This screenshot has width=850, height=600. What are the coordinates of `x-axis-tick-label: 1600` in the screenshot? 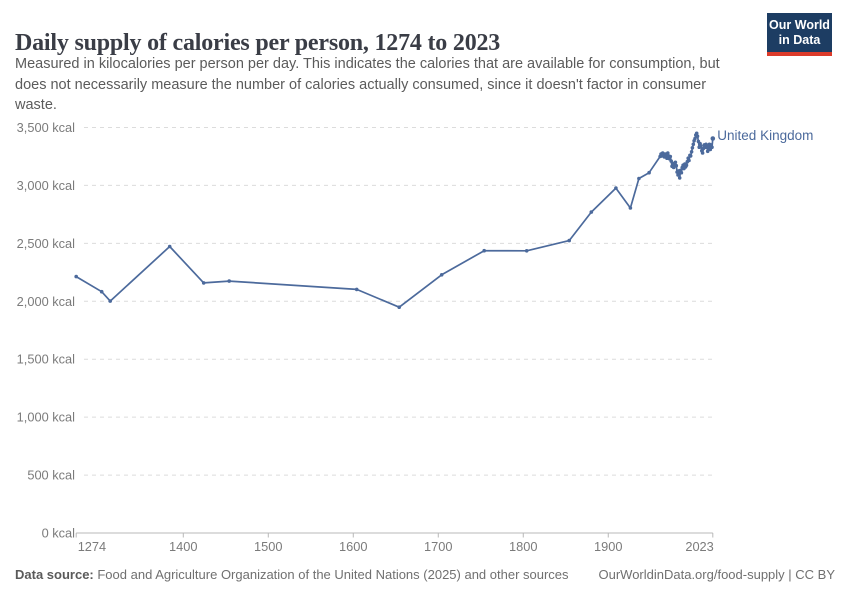 It's located at (353, 546).